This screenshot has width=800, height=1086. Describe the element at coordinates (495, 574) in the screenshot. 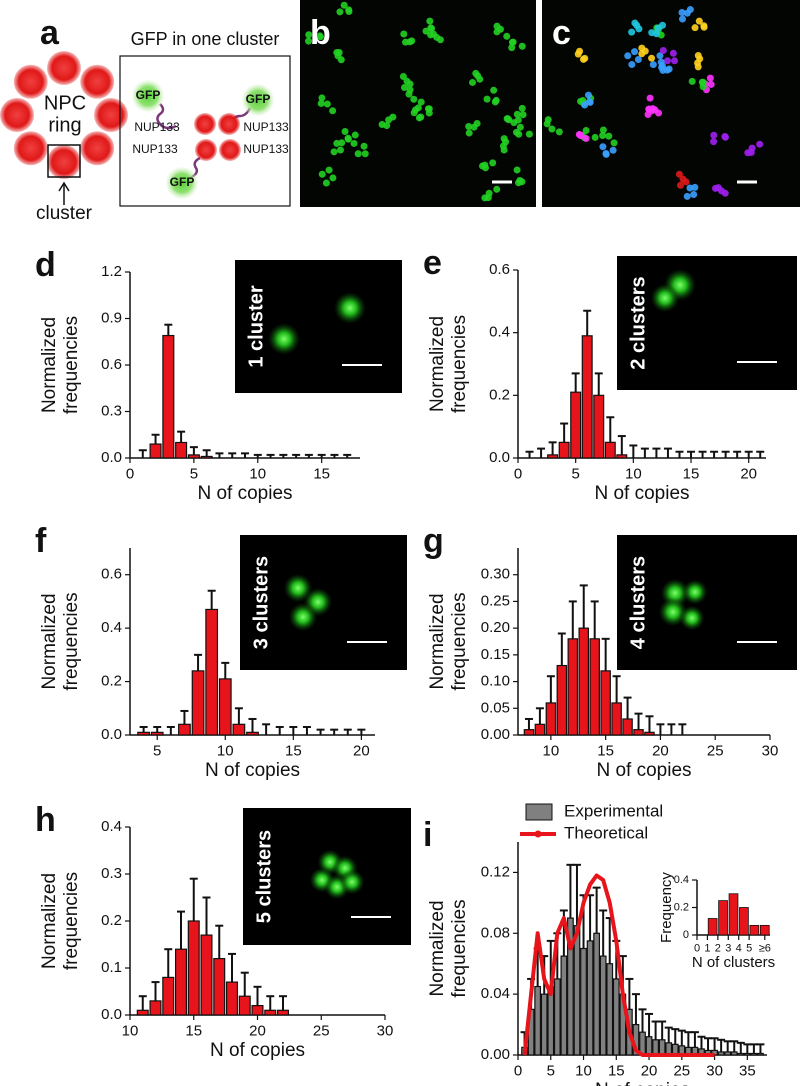

I see `y-tick-label: 0.30` at that location.